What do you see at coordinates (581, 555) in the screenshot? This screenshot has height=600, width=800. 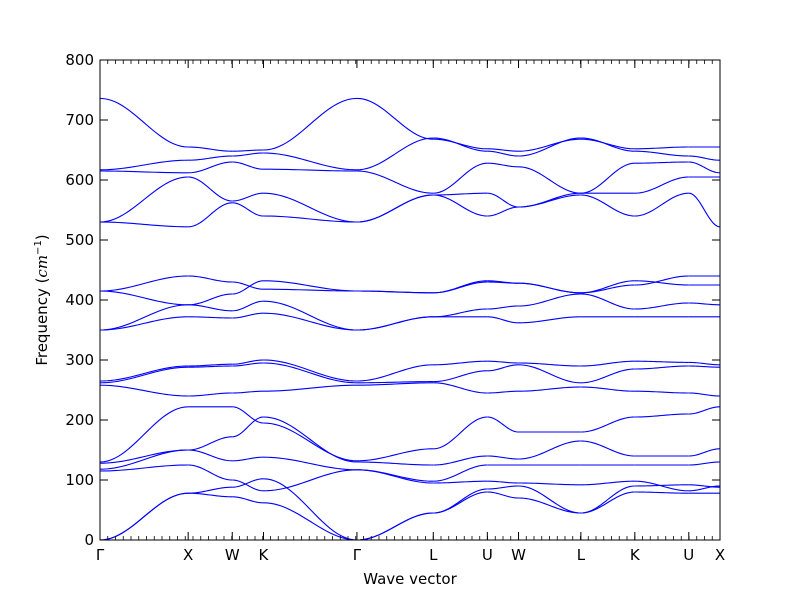 I see `x-tick-label: L` at bounding box center [581, 555].